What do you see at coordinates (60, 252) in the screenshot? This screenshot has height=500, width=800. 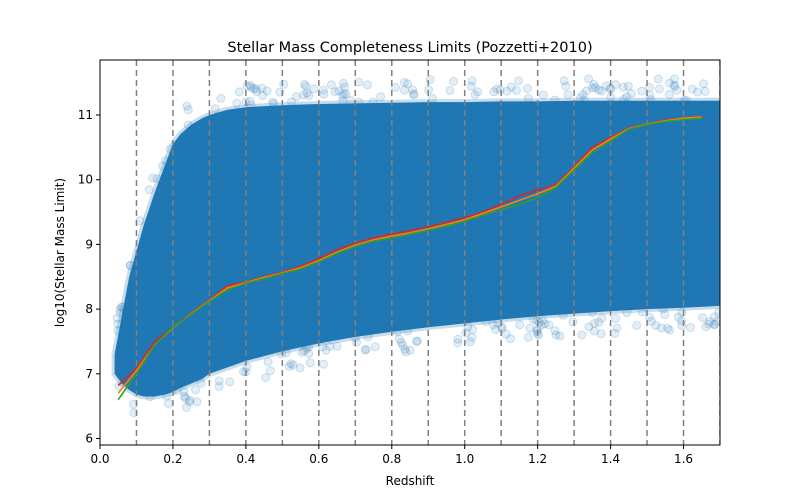 I see `y-axis-label: log10(Stellar Mass Limit)` at bounding box center [60, 252].